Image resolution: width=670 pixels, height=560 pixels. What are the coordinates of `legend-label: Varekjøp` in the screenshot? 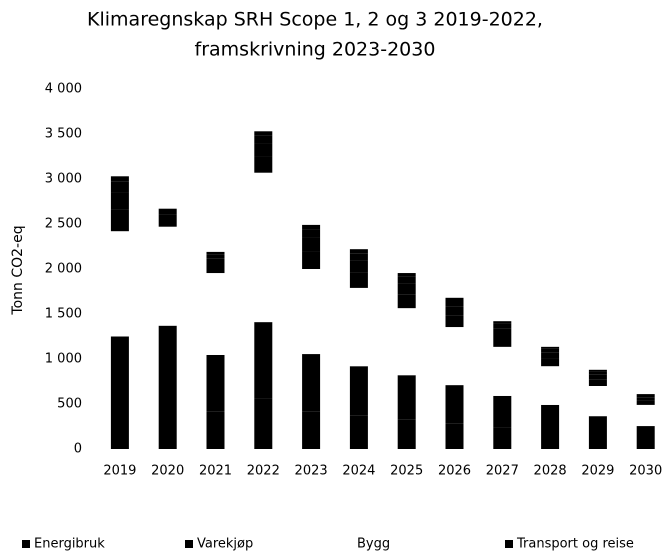 It's located at (225, 544).